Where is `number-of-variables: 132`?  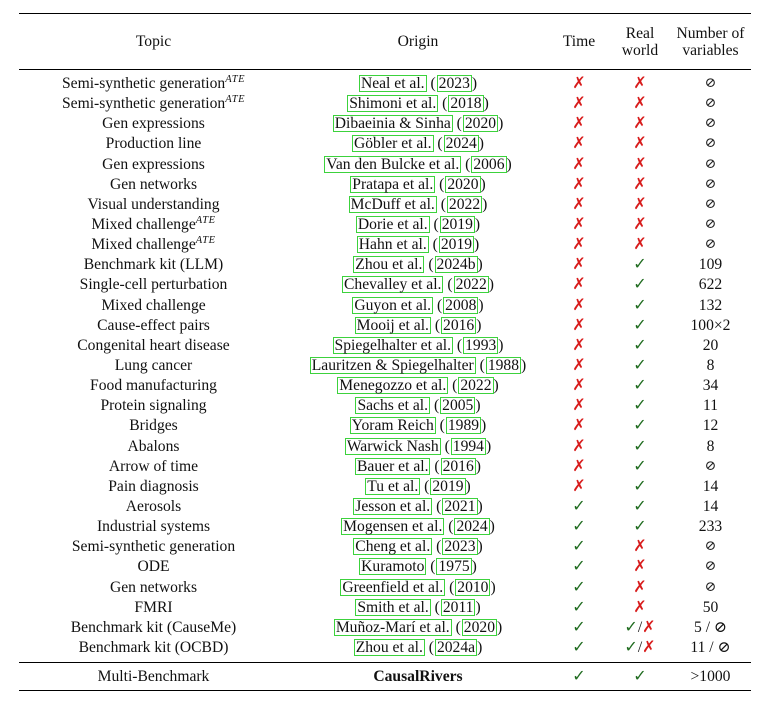 number-of-variables: 132 is located at coordinates (710, 305).